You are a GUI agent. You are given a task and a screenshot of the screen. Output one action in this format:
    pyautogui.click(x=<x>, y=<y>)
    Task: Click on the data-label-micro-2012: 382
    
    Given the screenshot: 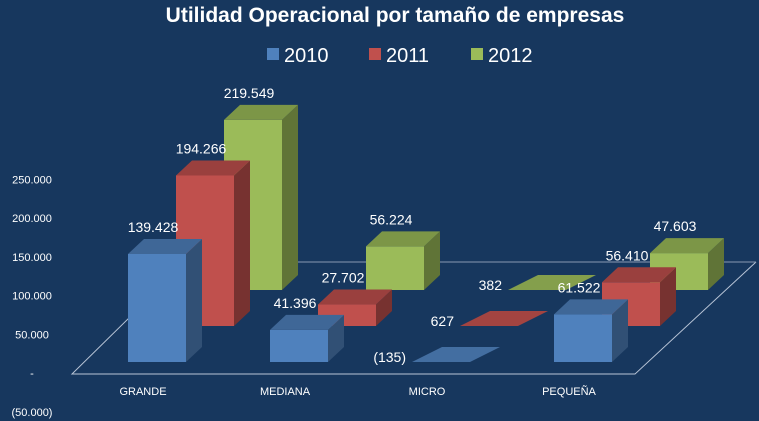 What is the action you would take?
    pyautogui.click(x=491, y=285)
    